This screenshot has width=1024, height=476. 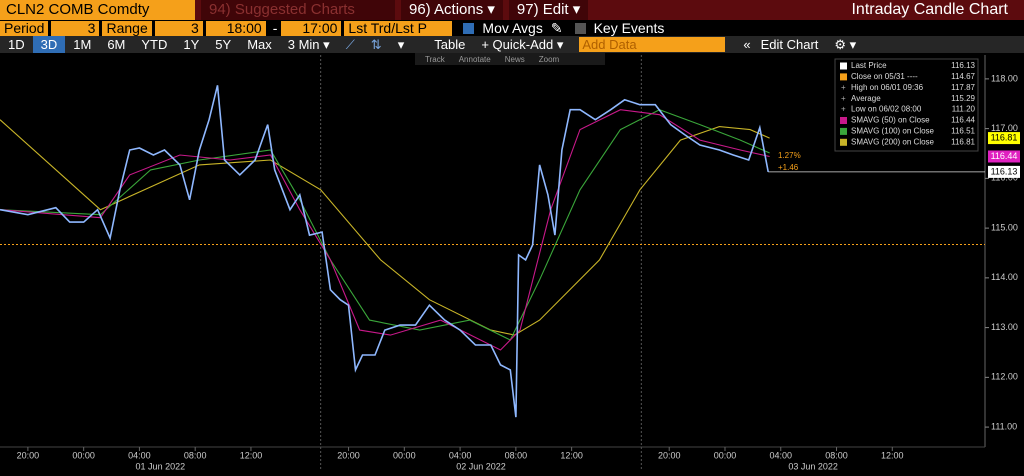 I want to click on subtool-button: Annotate, so click(x=474, y=59).